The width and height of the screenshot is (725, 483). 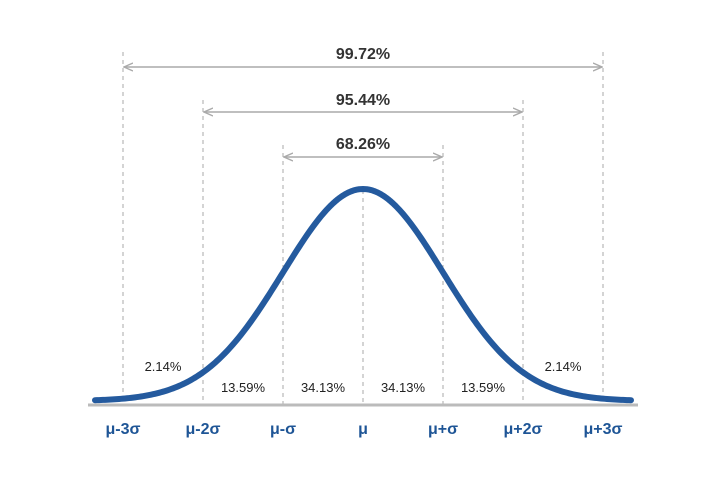 I want to click on axis-label-minus-2-sigma: μ-2σ, so click(x=203, y=429).